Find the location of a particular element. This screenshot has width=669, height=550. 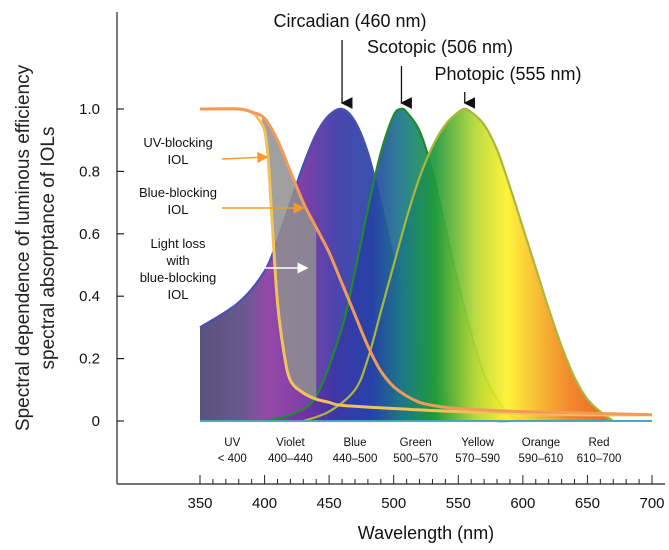

peak-label: Photopic (555 nm) is located at coordinates (507, 74).